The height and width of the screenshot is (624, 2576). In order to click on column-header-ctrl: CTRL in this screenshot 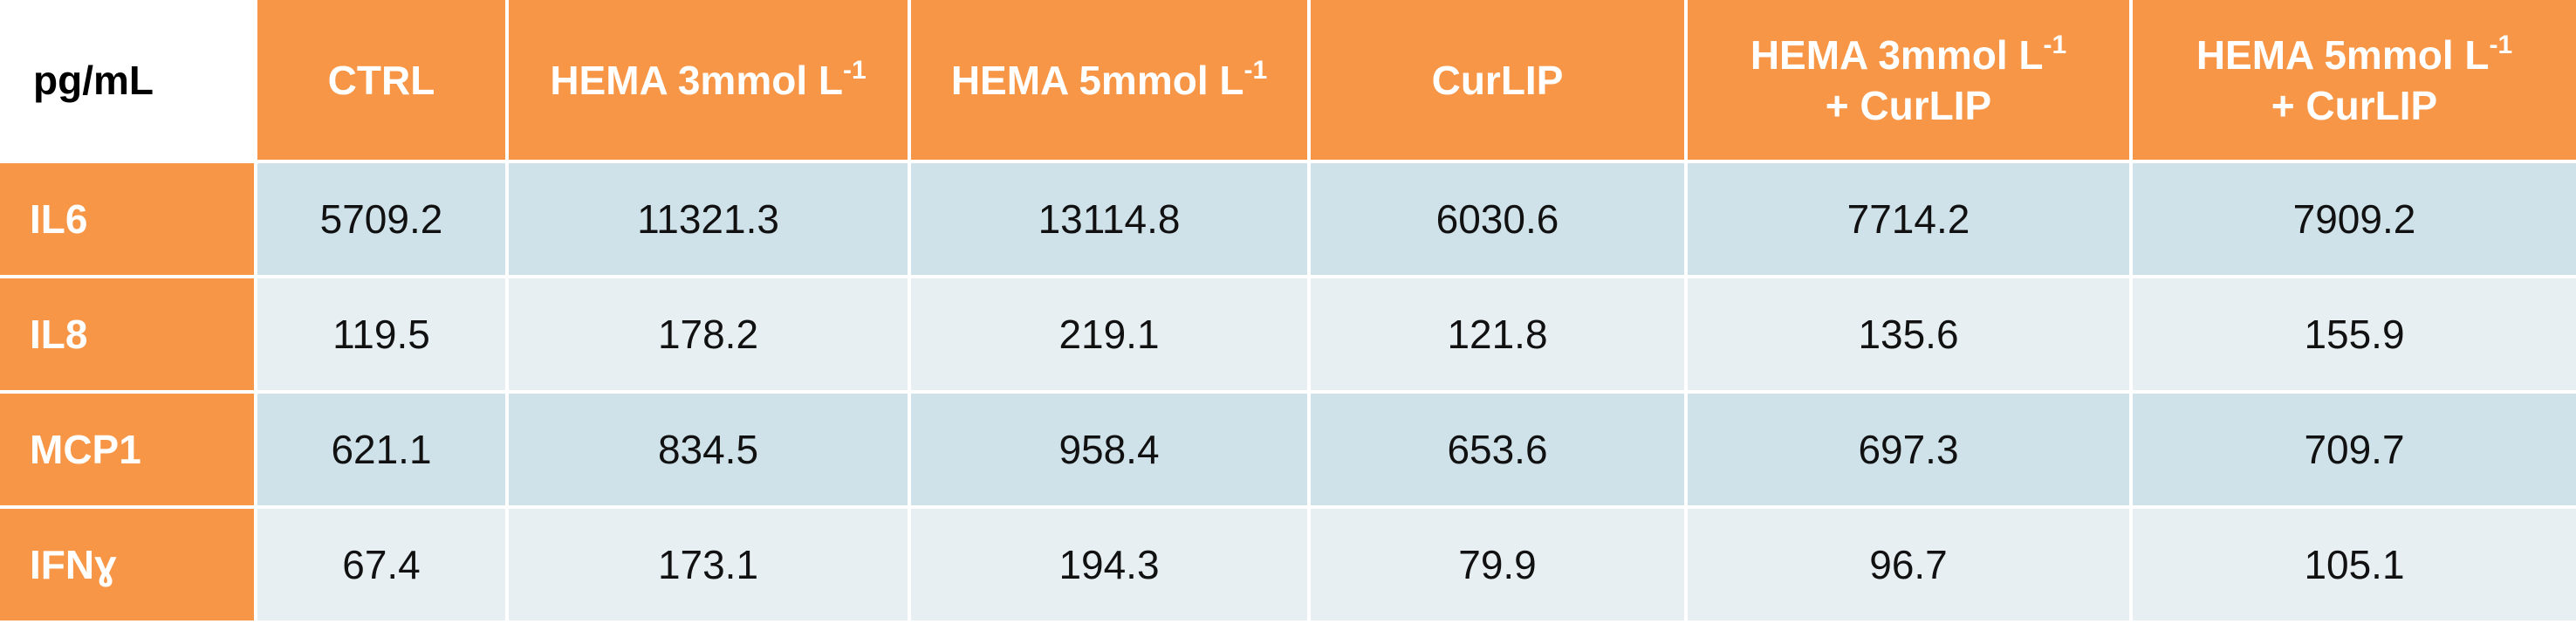, I will do `click(382, 81)`.